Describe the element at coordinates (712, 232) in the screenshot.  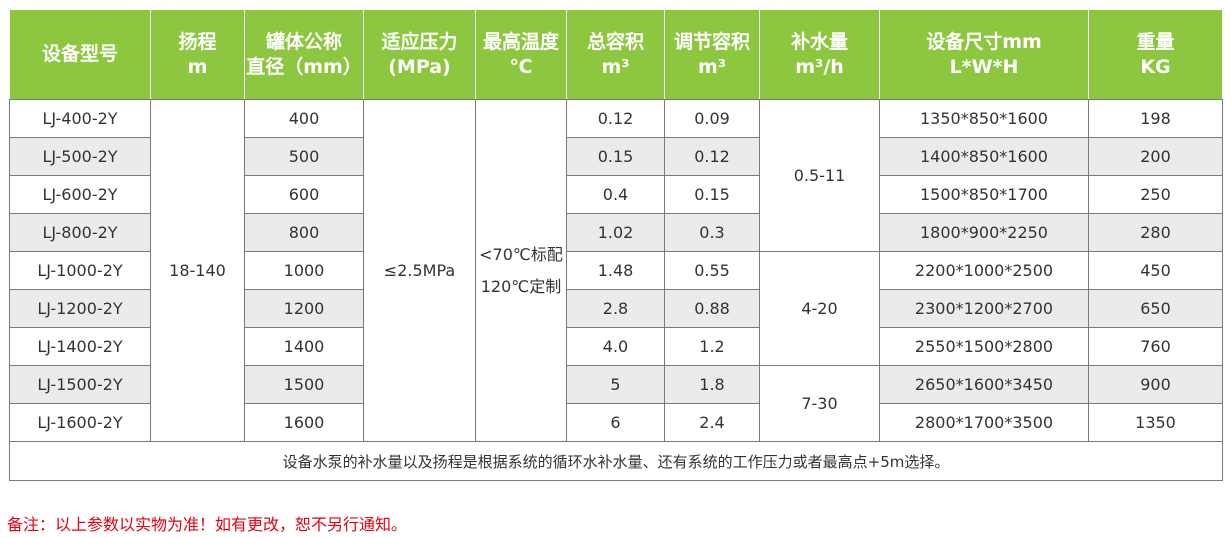
I see `adjust-volume-cell: 0.3` at that location.